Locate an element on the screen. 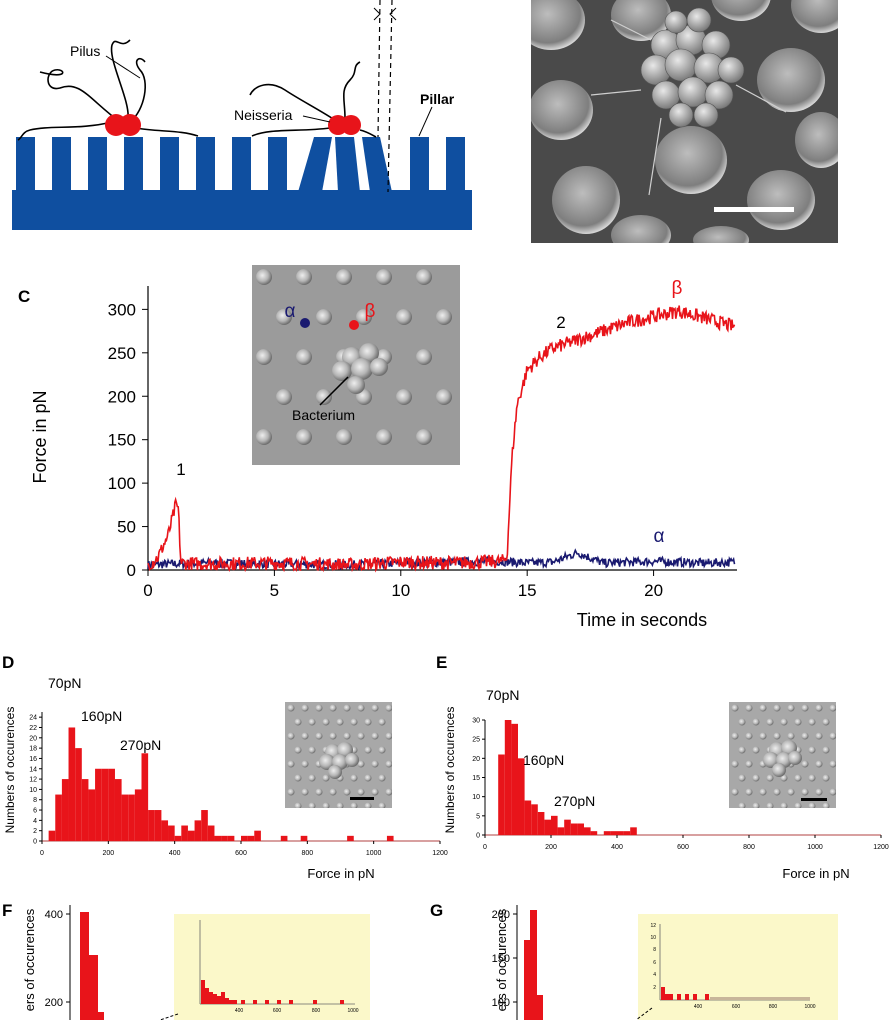 The height and width of the screenshot is (1020, 892). d-annotation-70pn: 70pN is located at coordinates (64, 683).